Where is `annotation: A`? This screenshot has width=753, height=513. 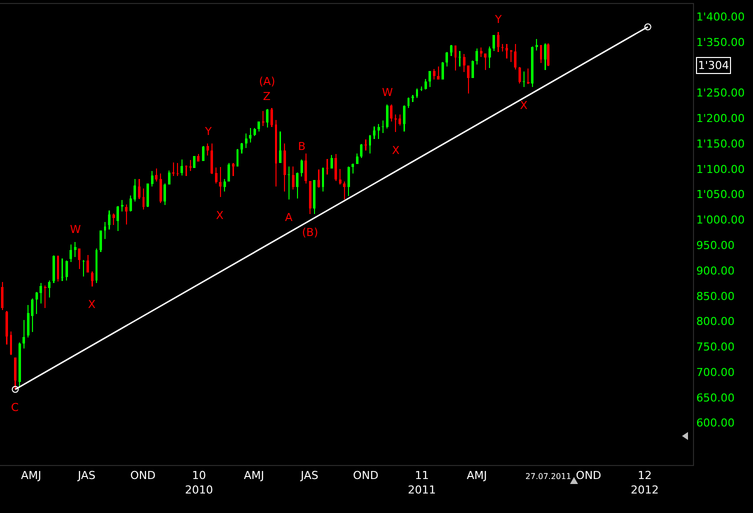 annotation: A is located at coordinates (289, 217).